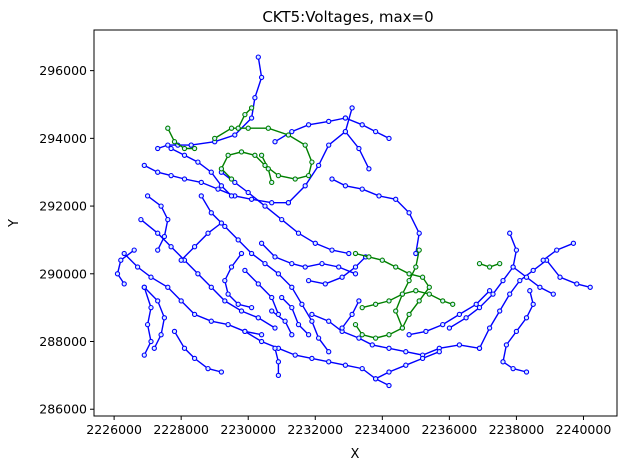 The width and height of the screenshot is (628, 470). I want to click on x-tick-label: 2236000, so click(450, 429).